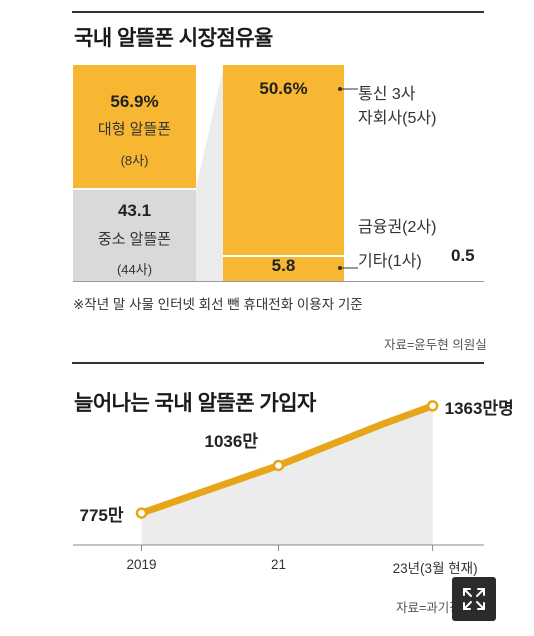 Image resolution: width=534 pixels, height=636 pixels. Describe the element at coordinates (278, 281) in the screenshot. I see `share-bottom-rule` at that location.